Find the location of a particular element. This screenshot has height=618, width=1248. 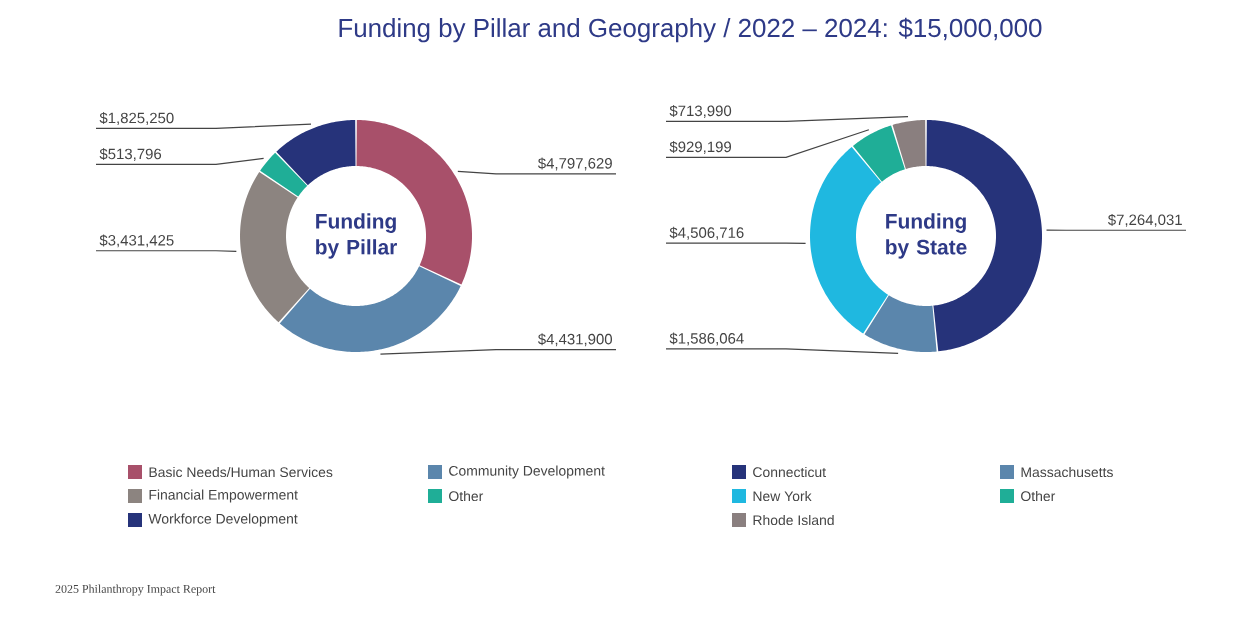

text: Funding by Pillar and Geography / 2022 – 2024: $15,000,000 is located at coordinates (690, 30).